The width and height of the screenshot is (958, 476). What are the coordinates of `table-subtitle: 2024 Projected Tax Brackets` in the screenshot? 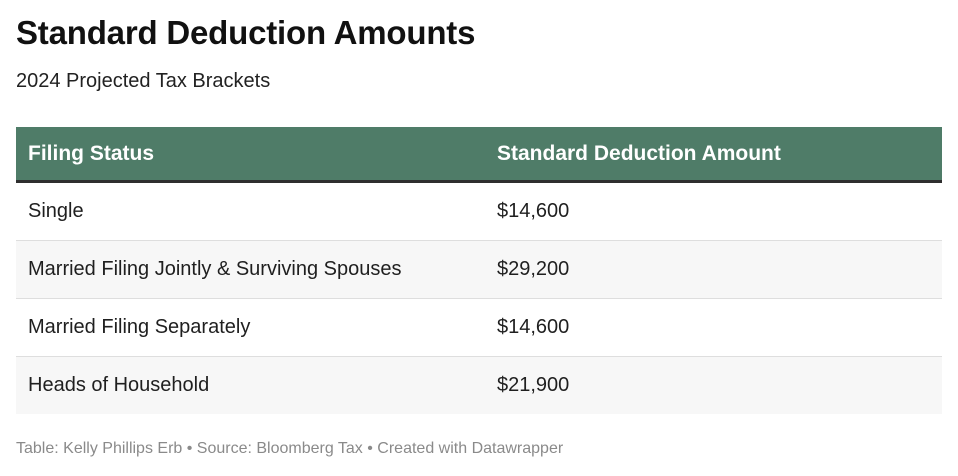 It's located at (143, 81).